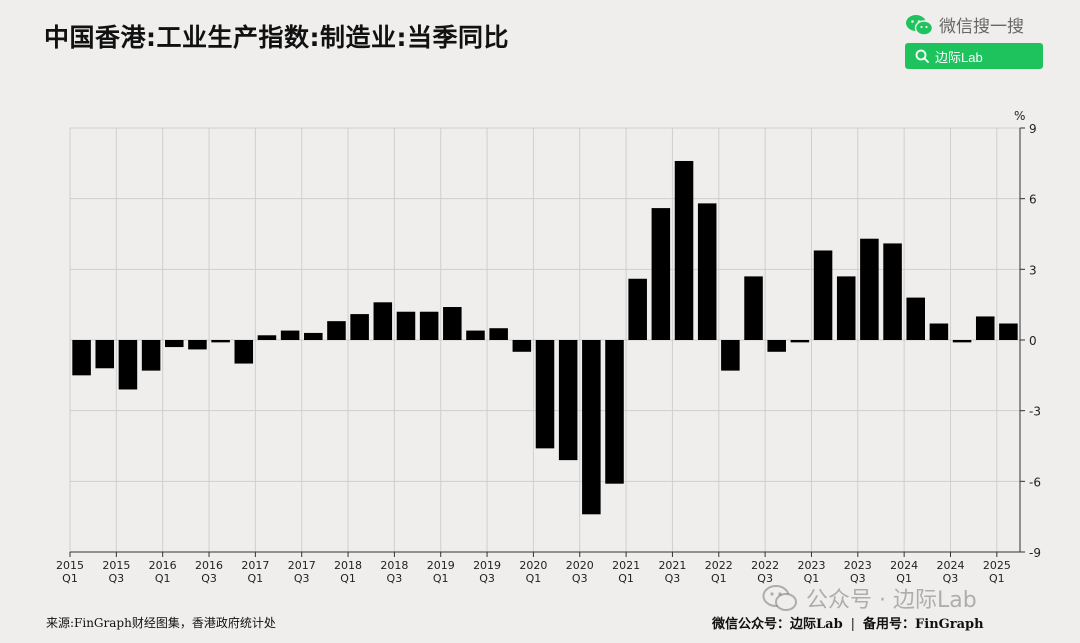 The image size is (1080, 643). Describe the element at coordinates (105, 354) in the screenshot. I see `bar-2015Q2` at that location.